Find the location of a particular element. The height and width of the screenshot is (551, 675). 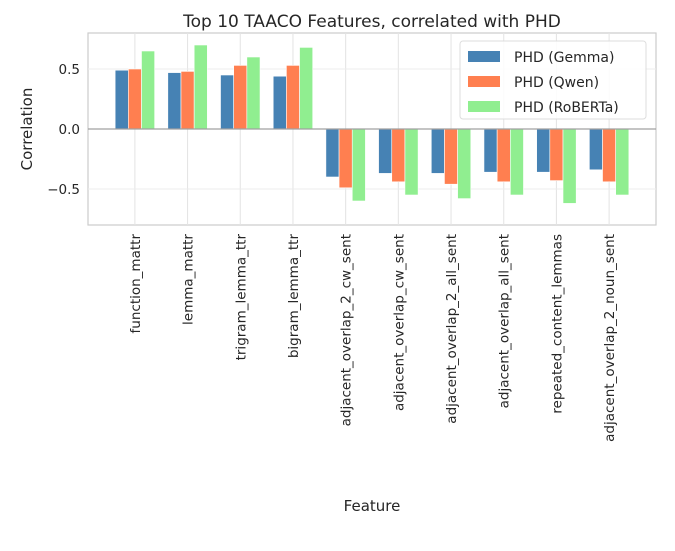

y-axis-label: Correlation is located at coordinates (27, 129).